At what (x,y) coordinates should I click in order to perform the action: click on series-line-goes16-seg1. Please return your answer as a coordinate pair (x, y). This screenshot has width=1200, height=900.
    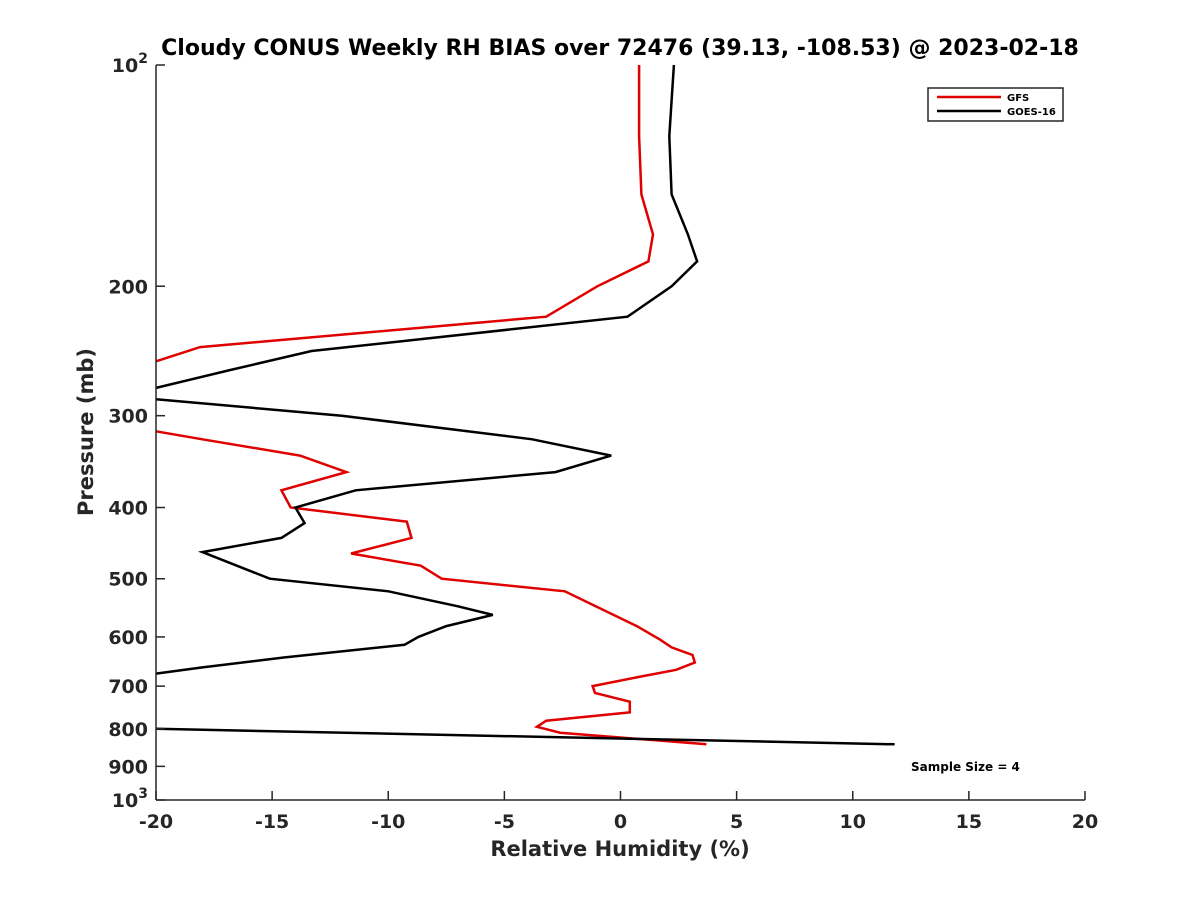
    Looking at the image, I should click on (383, 536).